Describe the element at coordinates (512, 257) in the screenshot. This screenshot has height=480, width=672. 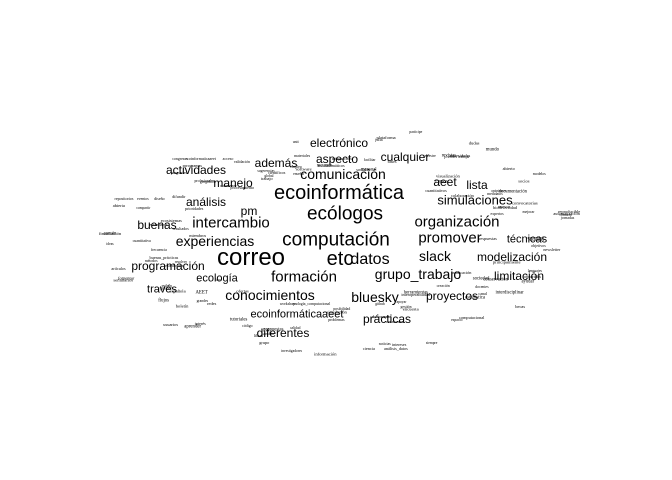
I see `cloud-word: modelización` at that location.